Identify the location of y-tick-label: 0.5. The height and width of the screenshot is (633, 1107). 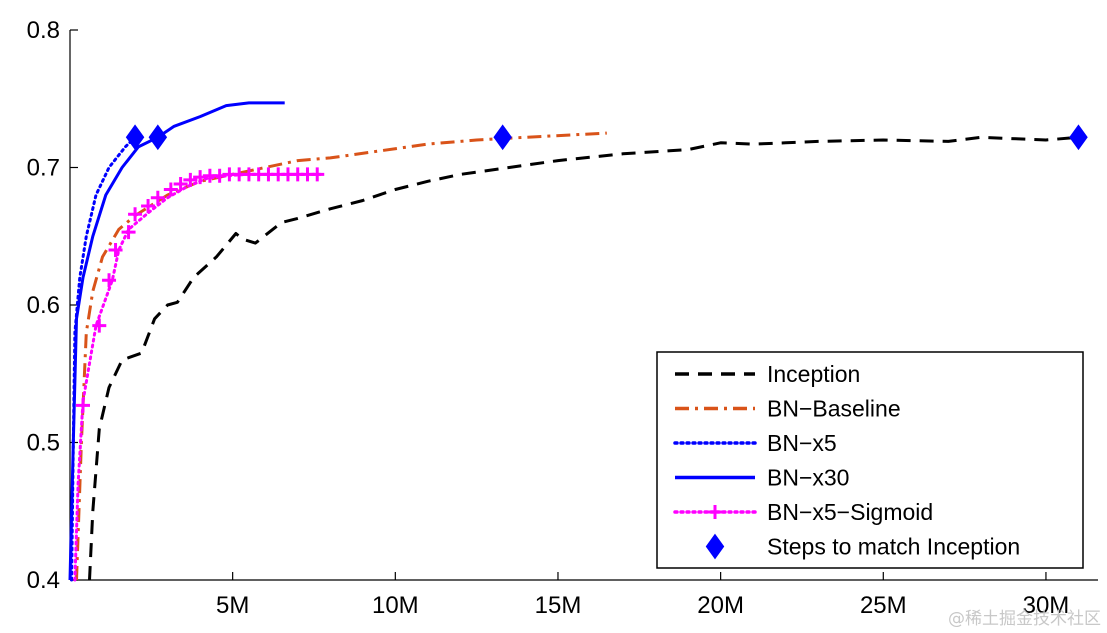
(43, 443).